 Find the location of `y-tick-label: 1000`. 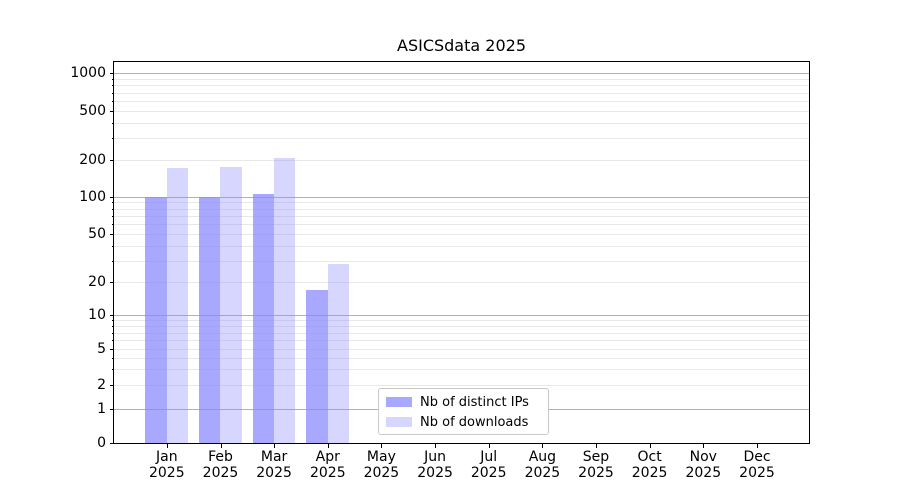

y-tick-label: 1000 is located at coordinates (88, 73).